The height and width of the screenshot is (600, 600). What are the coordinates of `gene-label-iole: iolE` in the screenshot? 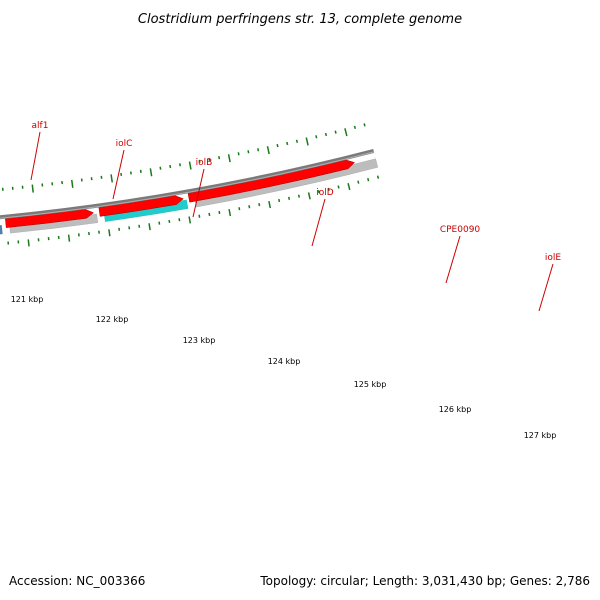 It's located at (553, 258).